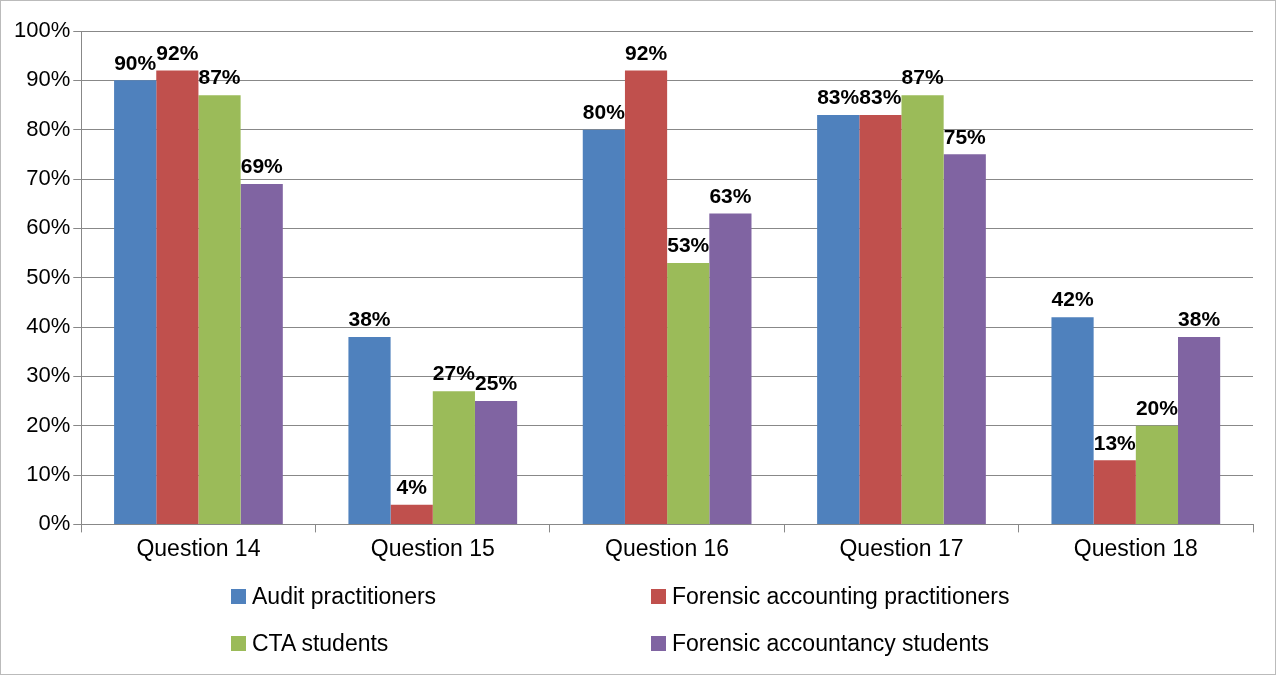 This screenshot has width=1276, height=675. I want to click on x-tick-label: Question 16, so click(667, 547).